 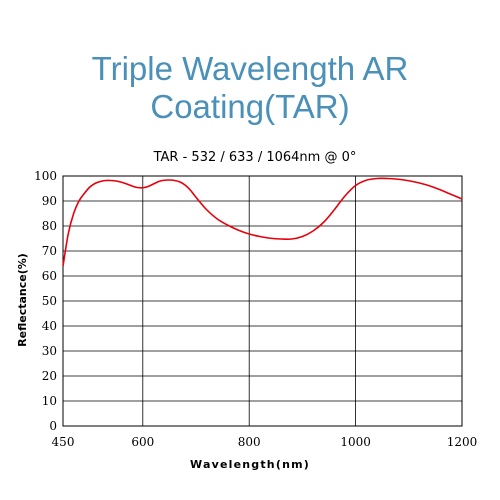 What do you see at coordinates (250, 68) in the screenshot?
I see `main-title-line-1: Triple Wavelength AR` at bounding box center [250, 68].